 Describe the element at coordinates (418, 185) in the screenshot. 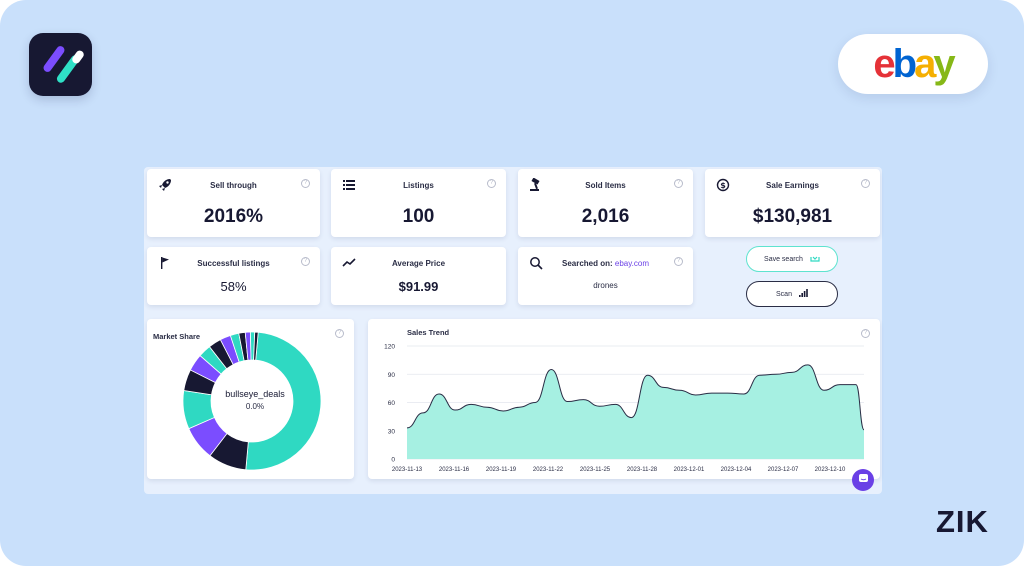

I see `stat-label: Listings` at that location.